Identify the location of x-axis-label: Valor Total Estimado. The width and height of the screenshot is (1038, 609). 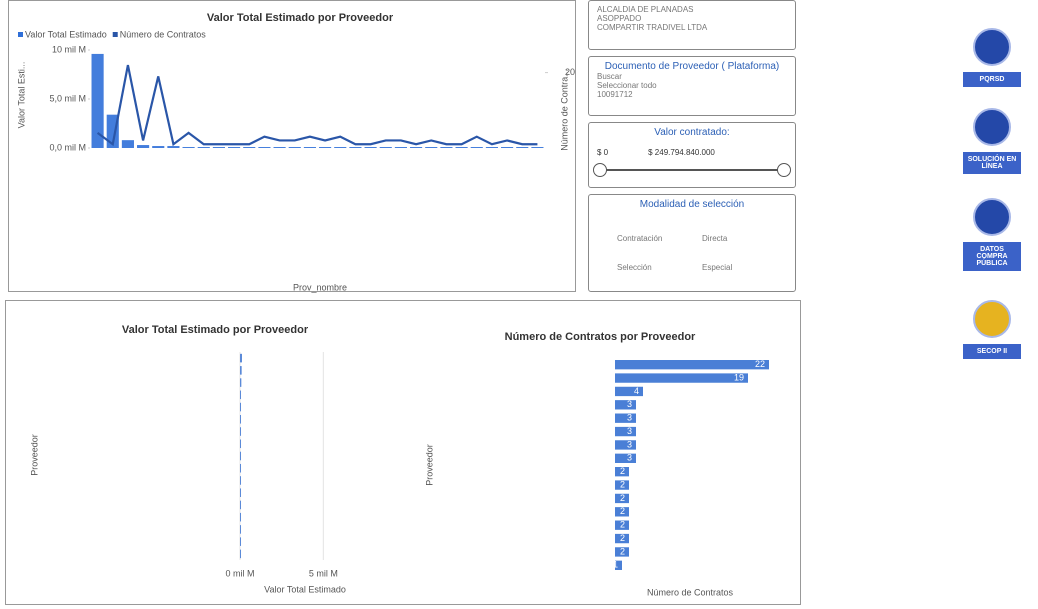
(305, 589).